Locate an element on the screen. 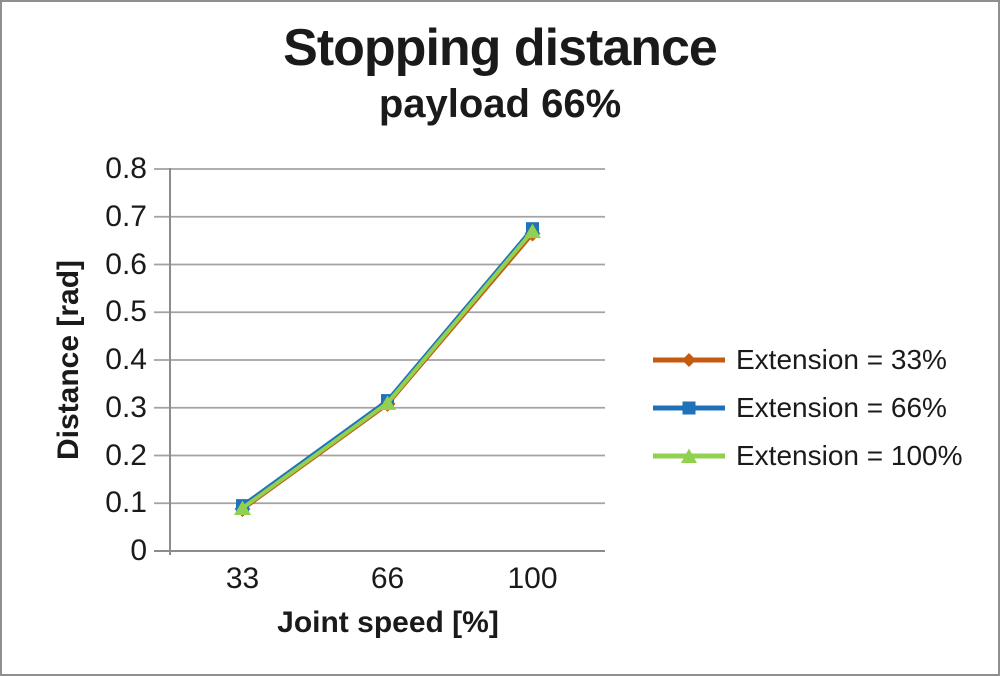 This screenshot has width=1000, height=676. y-axis-tick-label: 0.5 is located at coordinates (126, 312).